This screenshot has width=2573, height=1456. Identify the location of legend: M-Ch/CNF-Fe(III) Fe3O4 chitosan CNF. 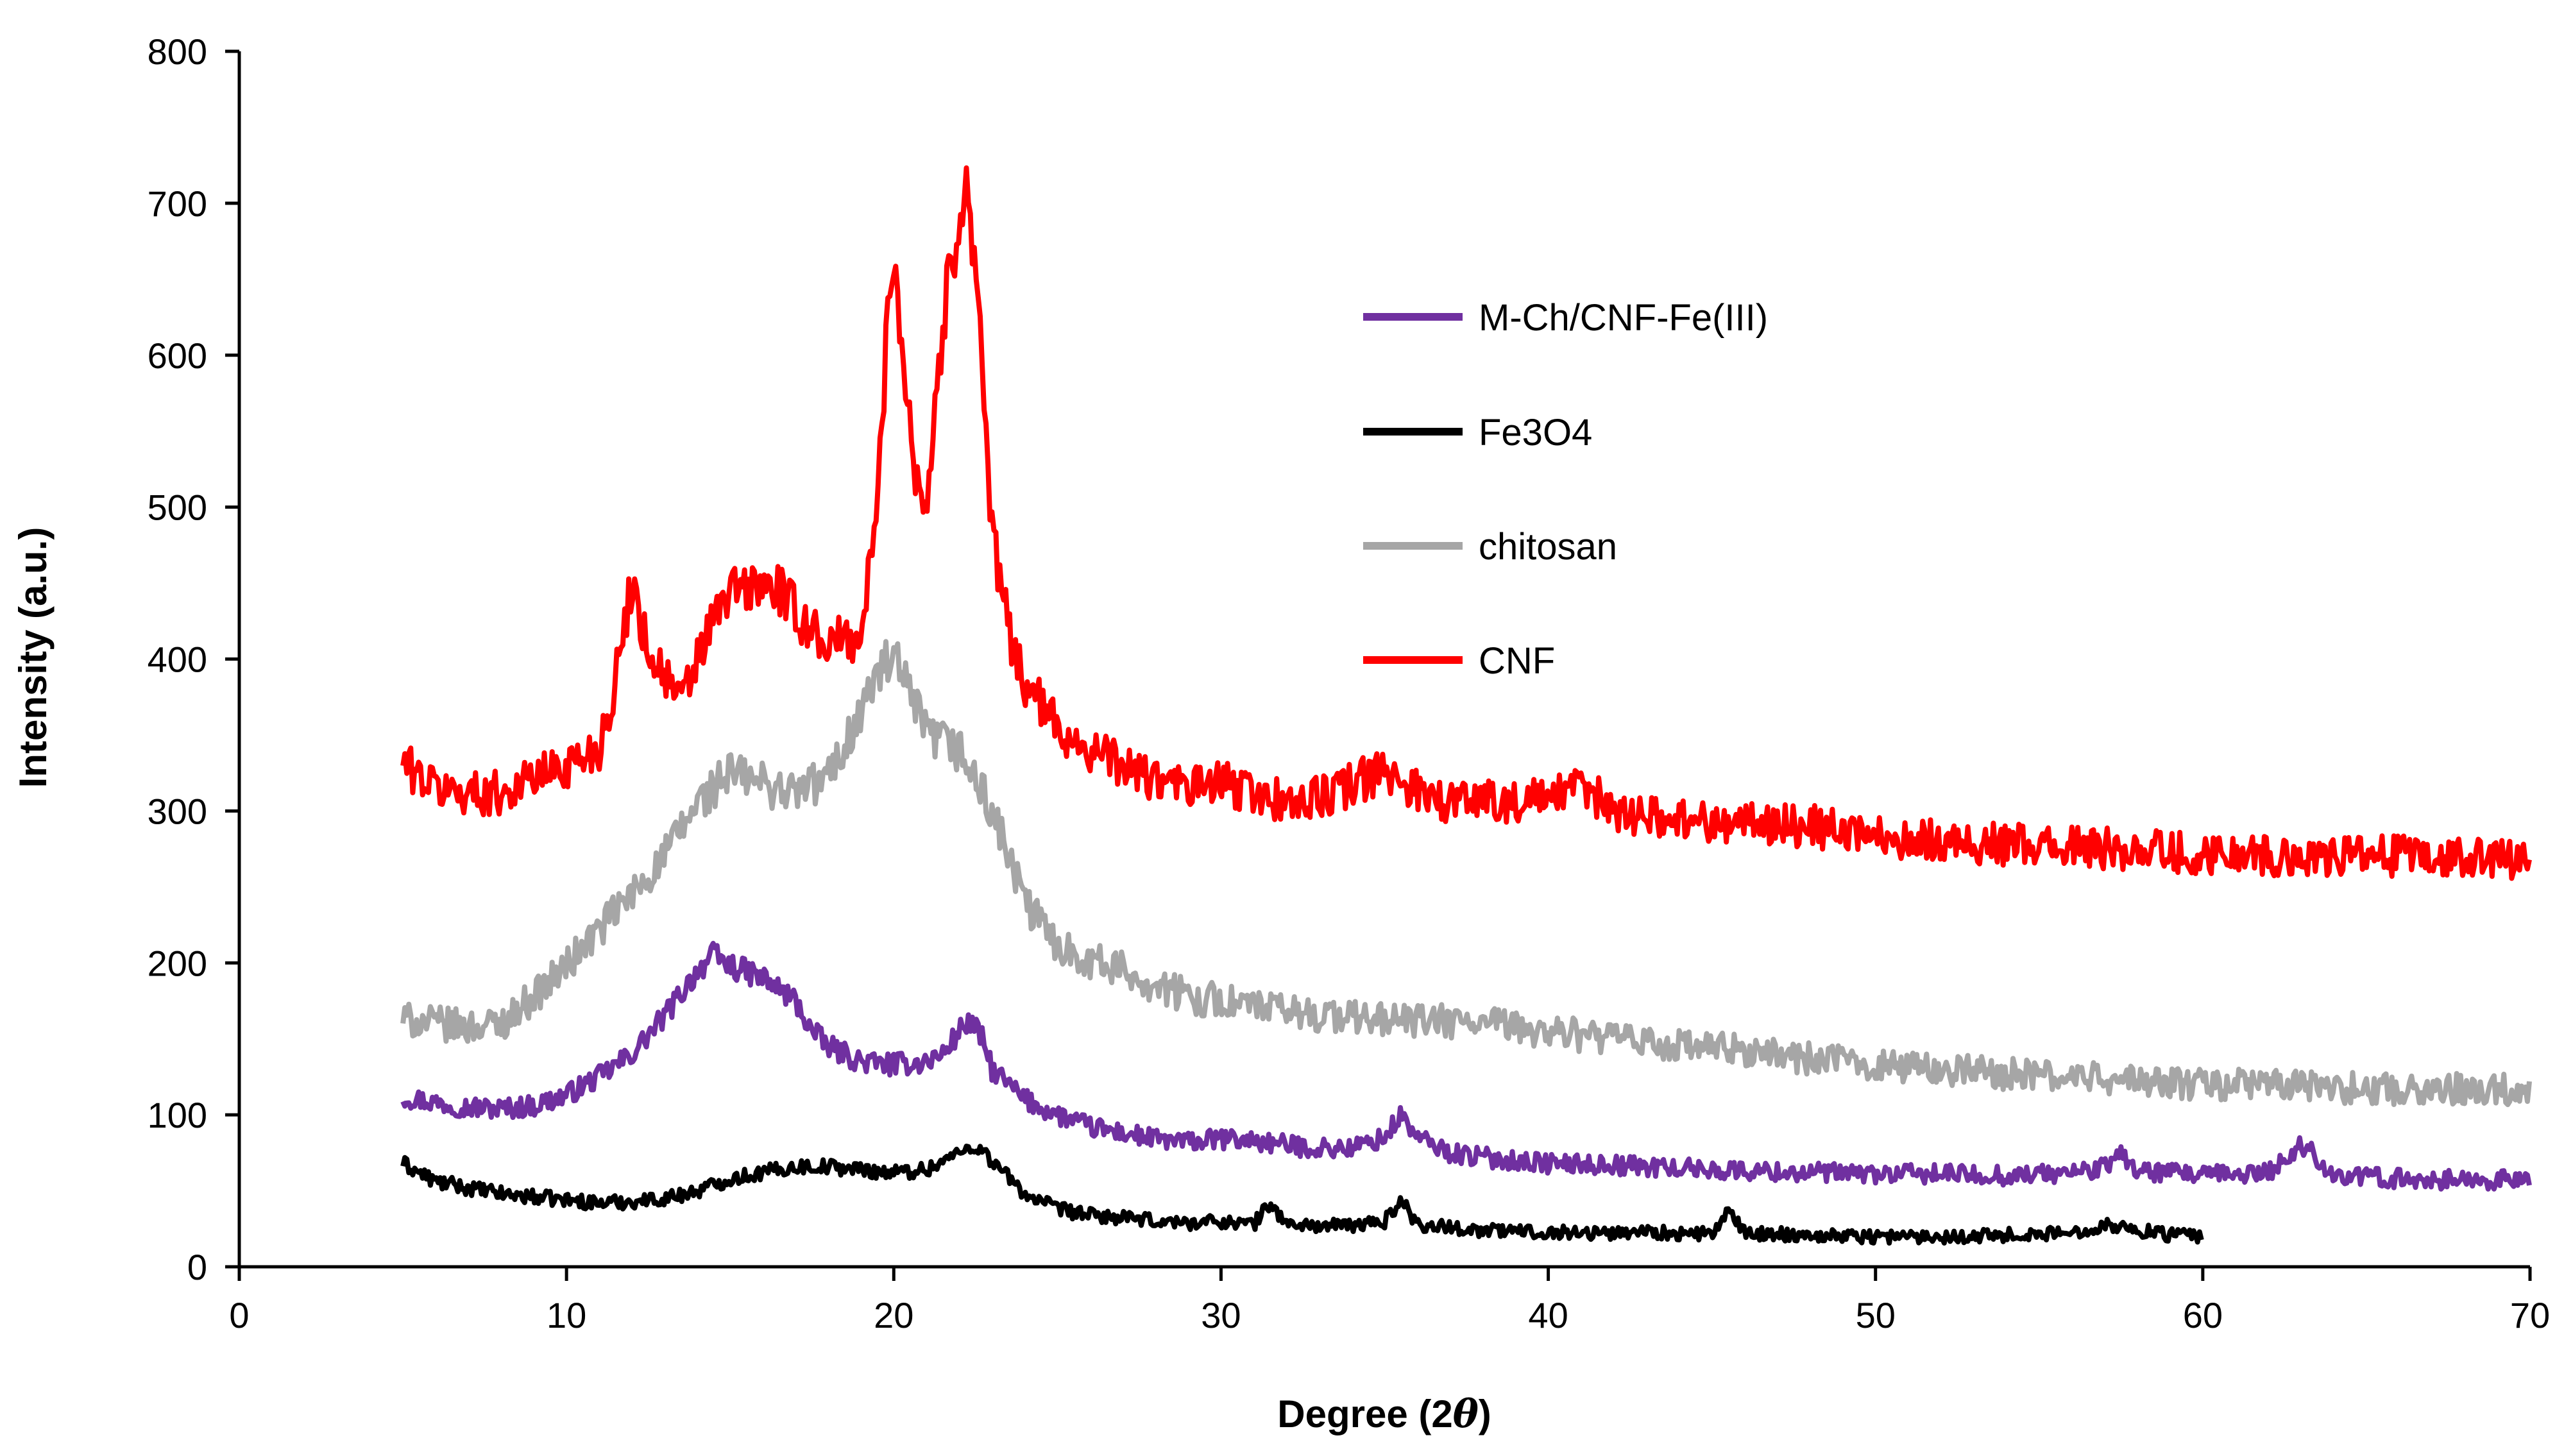
(1565, 490).